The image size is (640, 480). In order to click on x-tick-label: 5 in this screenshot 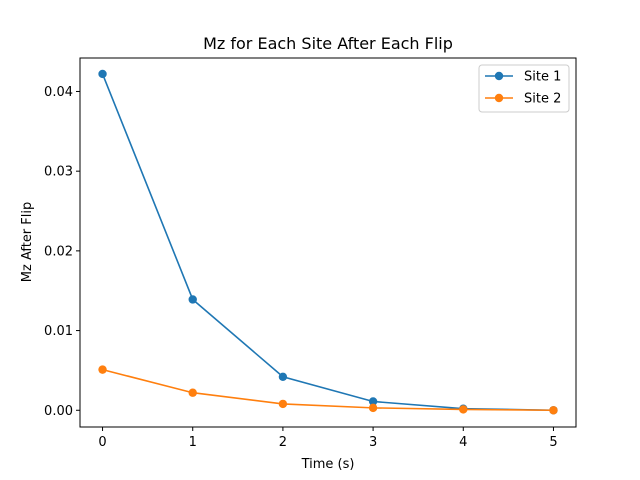, I will do `click(553, 442)`.